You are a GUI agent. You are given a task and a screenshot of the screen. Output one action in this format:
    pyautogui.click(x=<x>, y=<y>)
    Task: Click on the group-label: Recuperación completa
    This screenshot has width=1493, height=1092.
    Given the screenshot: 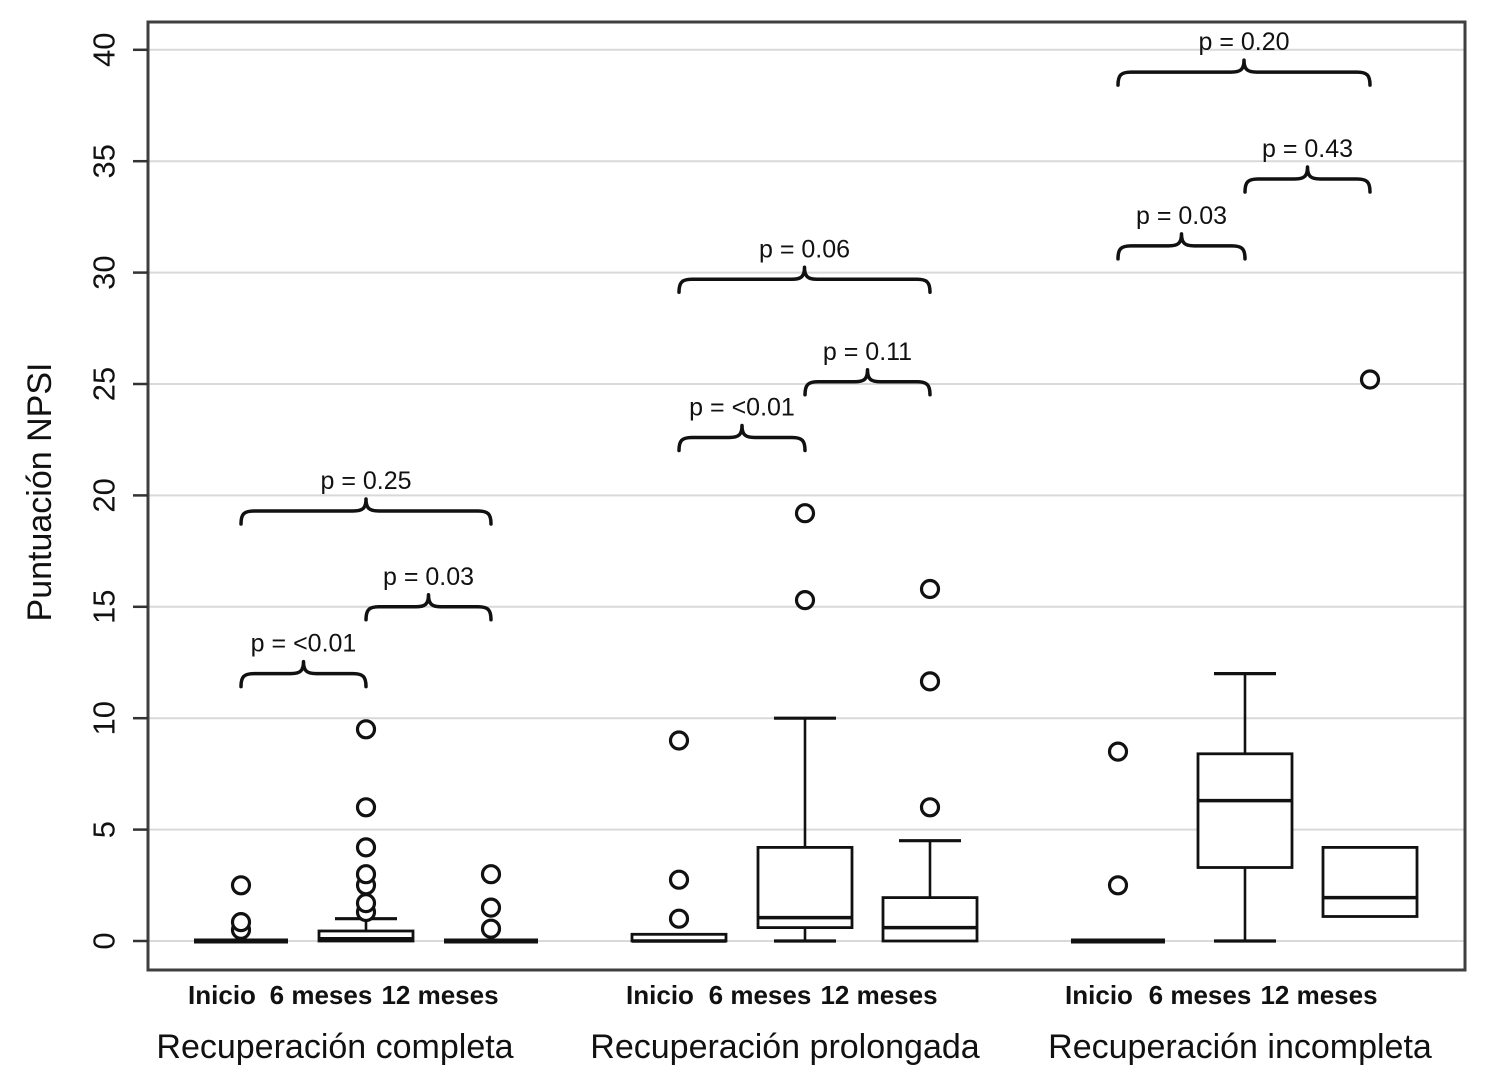 What is the action you would take?
    pyautogui.click(x=334, y=1047)
    